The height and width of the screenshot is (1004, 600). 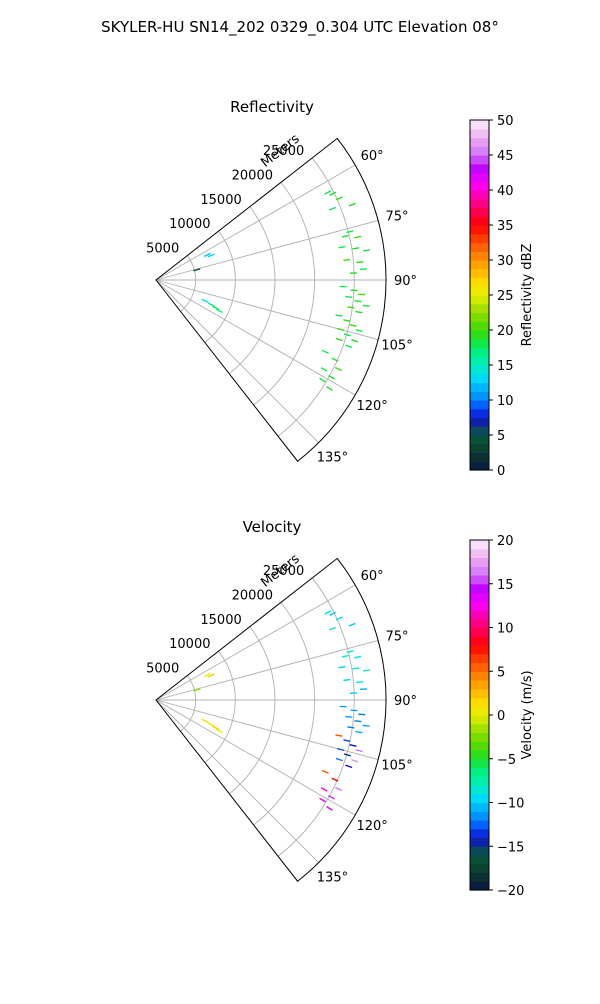 What do you see at coordinates (510, 891) in the screenshot?
I see `colorbar-tick-label: −20` at bounding box center [510, 891].